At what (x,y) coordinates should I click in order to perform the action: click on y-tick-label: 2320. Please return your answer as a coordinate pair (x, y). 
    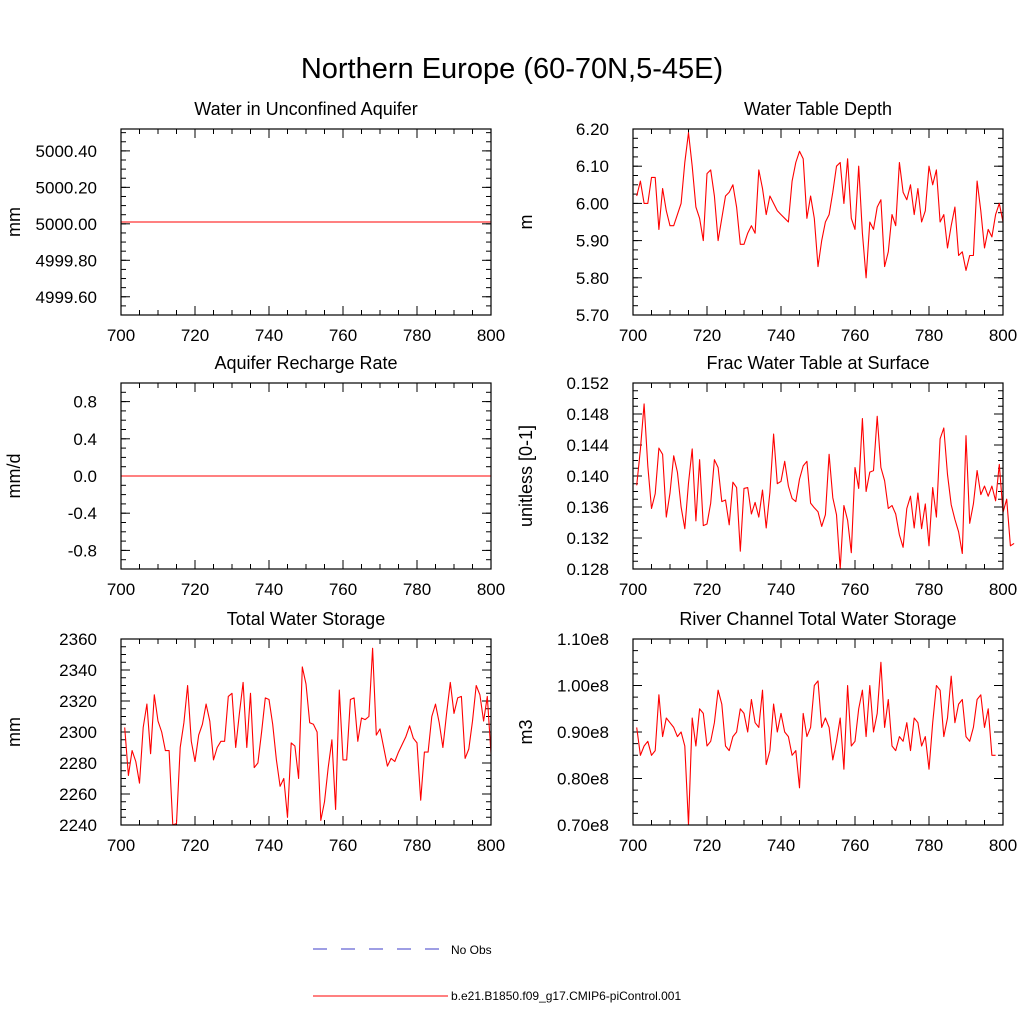
    Looking at the image, I should click on (78, 701).